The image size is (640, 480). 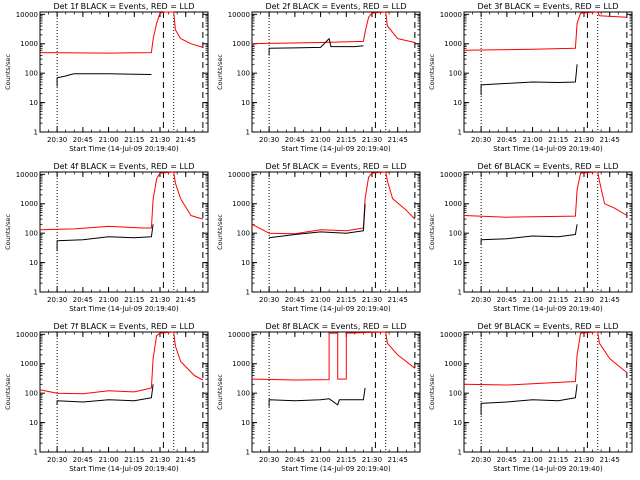 I want to click on plot-title: Det 4f BLACK = Events, RED = LLD, so click(x=123, y=166).